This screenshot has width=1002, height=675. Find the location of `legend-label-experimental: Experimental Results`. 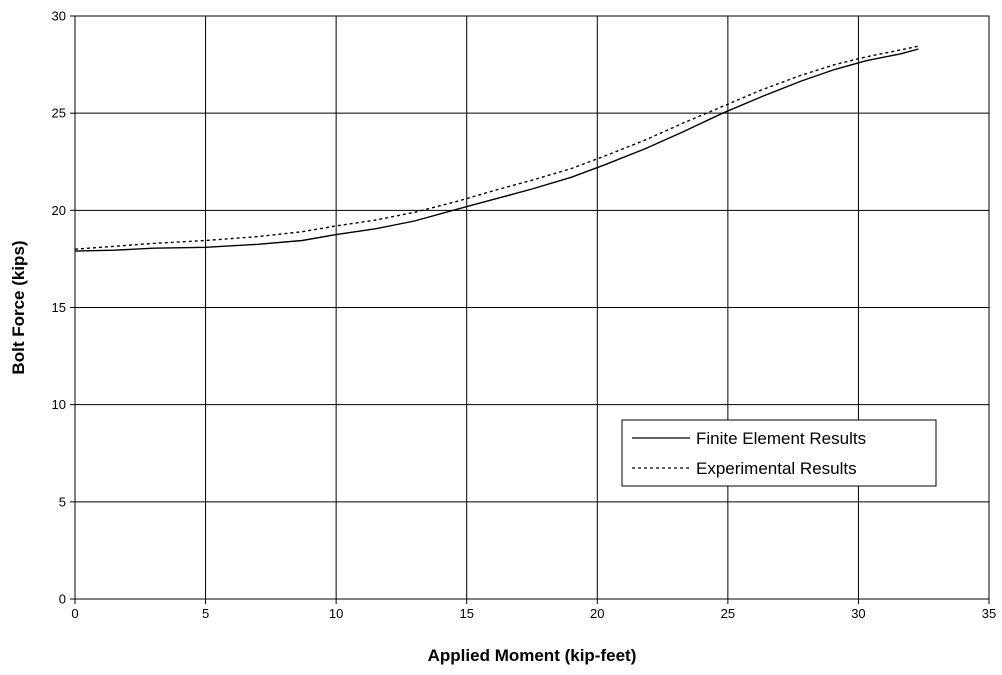

legend-label-experimental: Experimental Results is located at coordinates (776, 468).